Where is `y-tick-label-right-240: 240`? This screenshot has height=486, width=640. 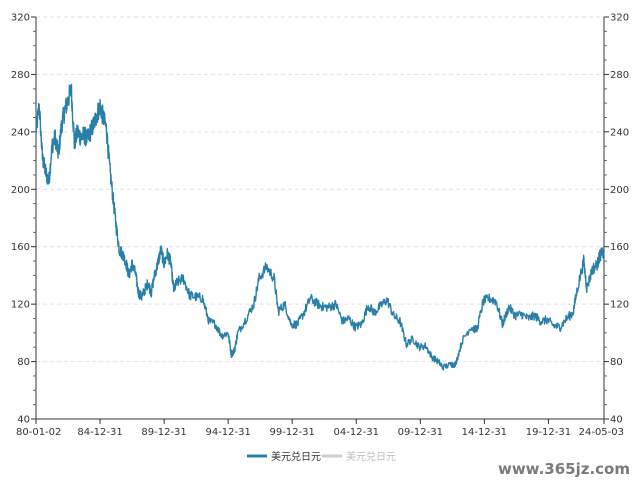 y-tick-label-right-240: 240 is located at coordinates (619, 132).